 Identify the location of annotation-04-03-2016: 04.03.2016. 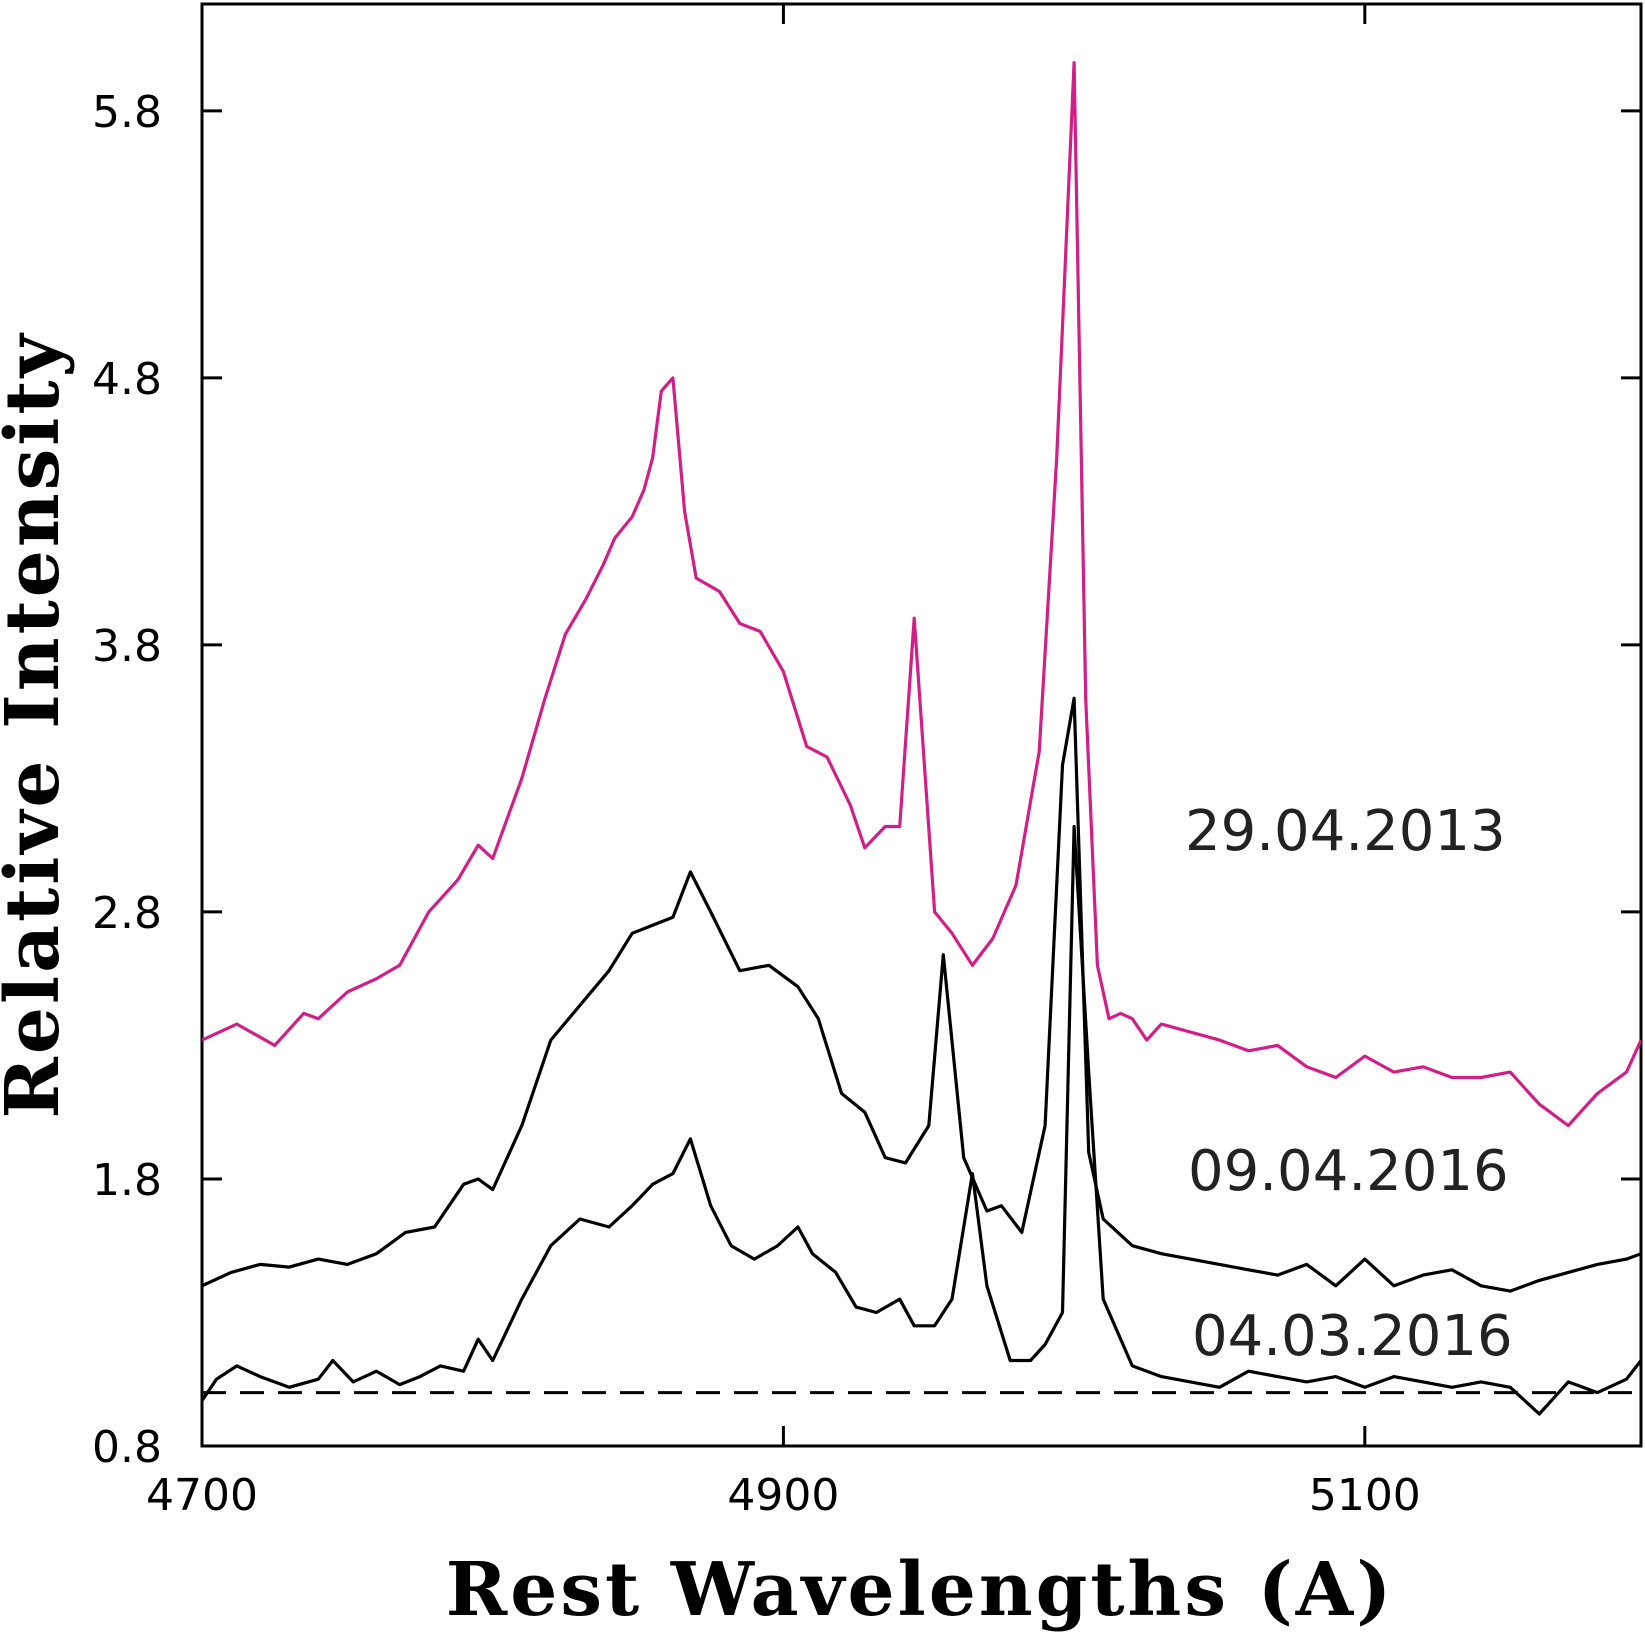
(1352, 1336).